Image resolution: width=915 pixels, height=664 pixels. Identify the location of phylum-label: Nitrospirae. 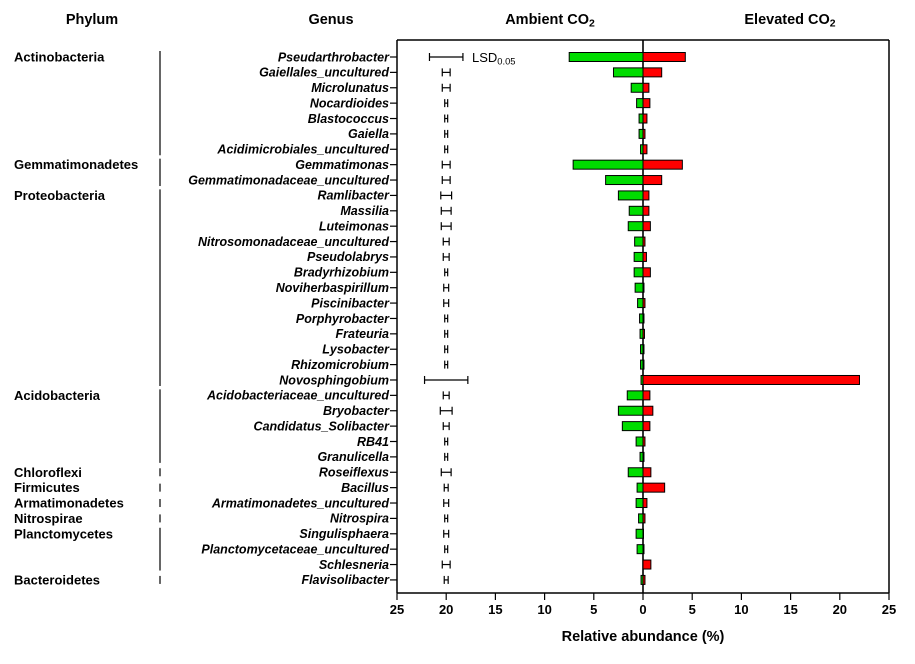
(48, 518).